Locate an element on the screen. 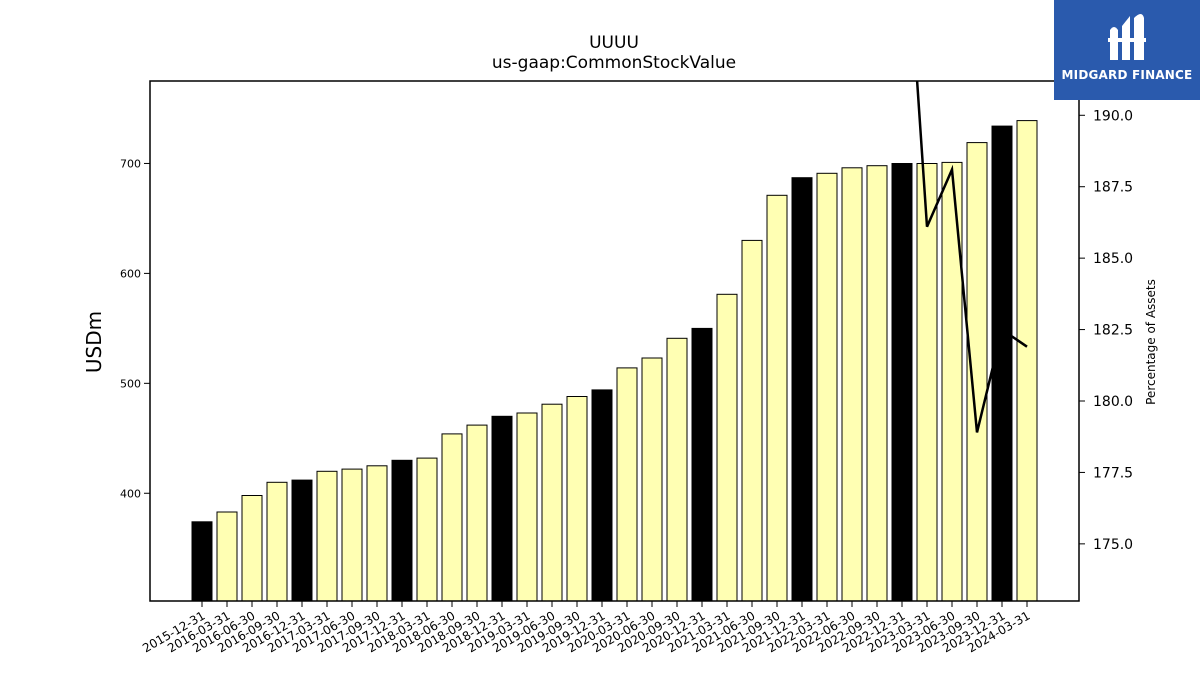 This screenshot has height=675, width=1200. brand-logo: MIDGARD FINANCE is located at coordinates (1127, 50).